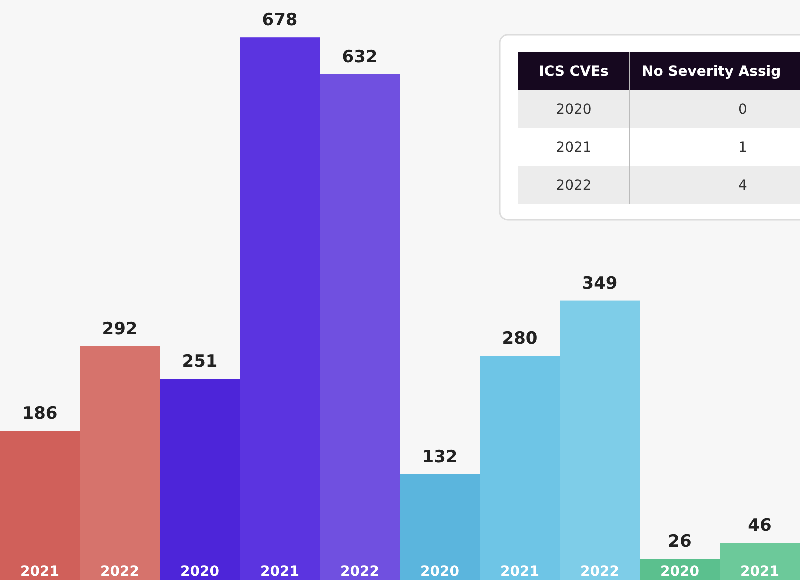  What do you see at coordinates (712, 72) in the screenshot?
I see `text: No Severity Assig` at bounding box center [712, 72].